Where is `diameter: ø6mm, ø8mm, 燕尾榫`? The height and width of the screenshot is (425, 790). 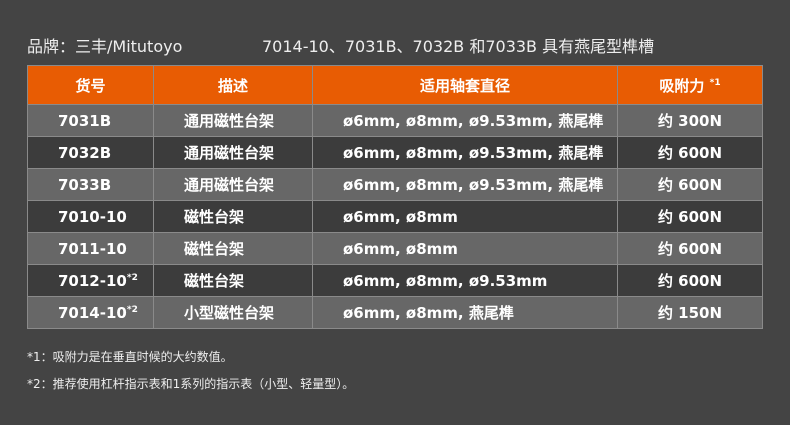
diameter: ø6mm, ø8mm, 燕尾榫 is located at coordinates (465, 312).